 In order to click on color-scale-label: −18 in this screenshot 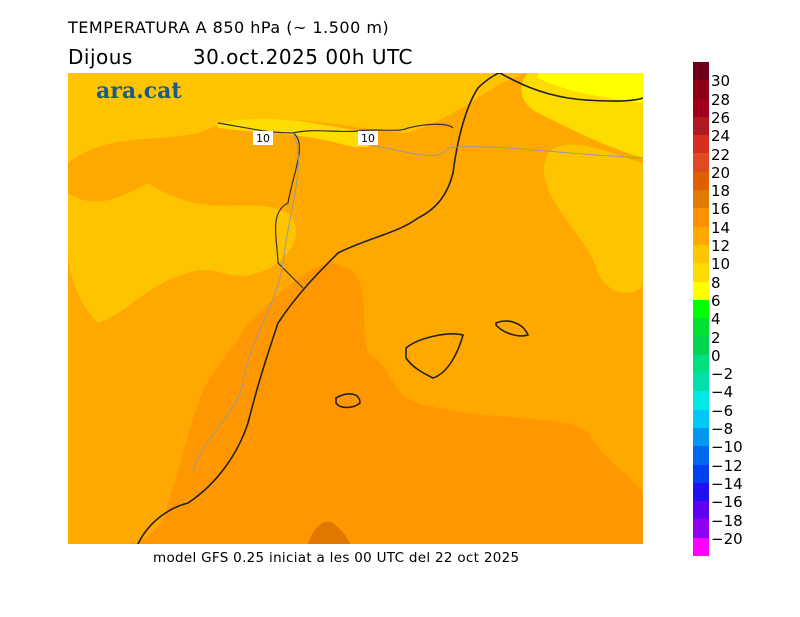, I will do `click(727, 520)`.